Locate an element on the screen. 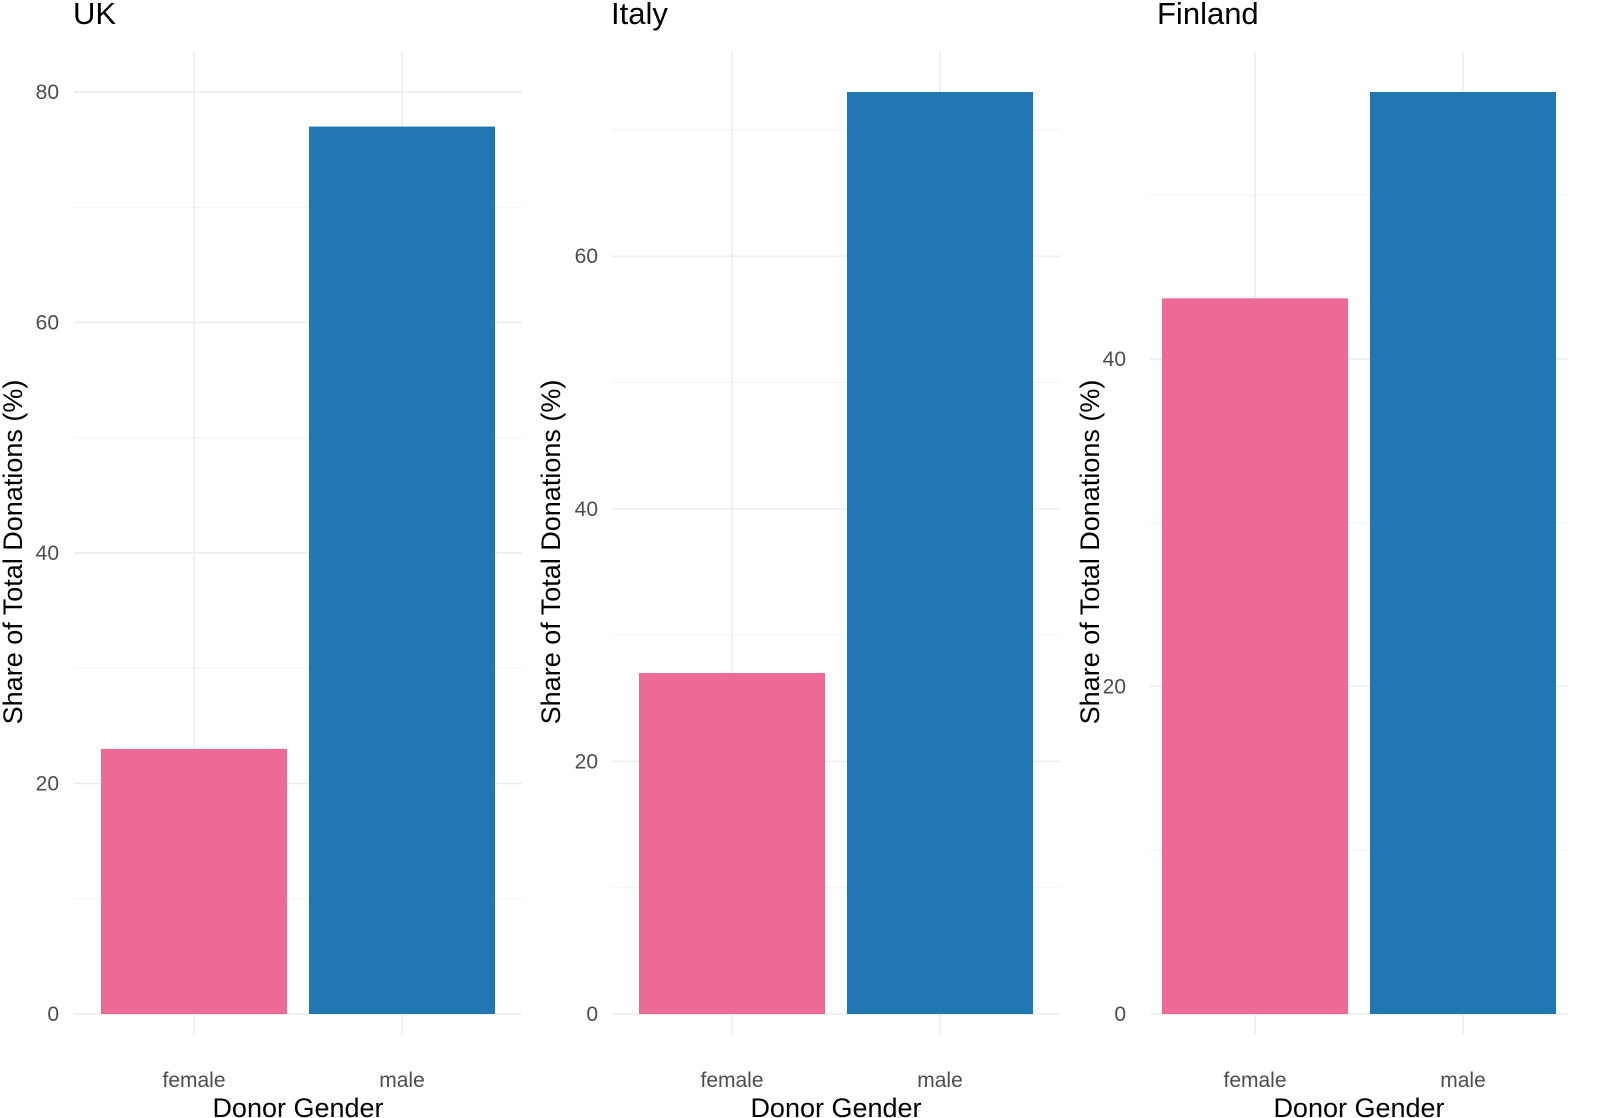 Image resolution: width=1600 pixels, height=1118 pixels. panel-title: UK is located at coordinates (94, 15).